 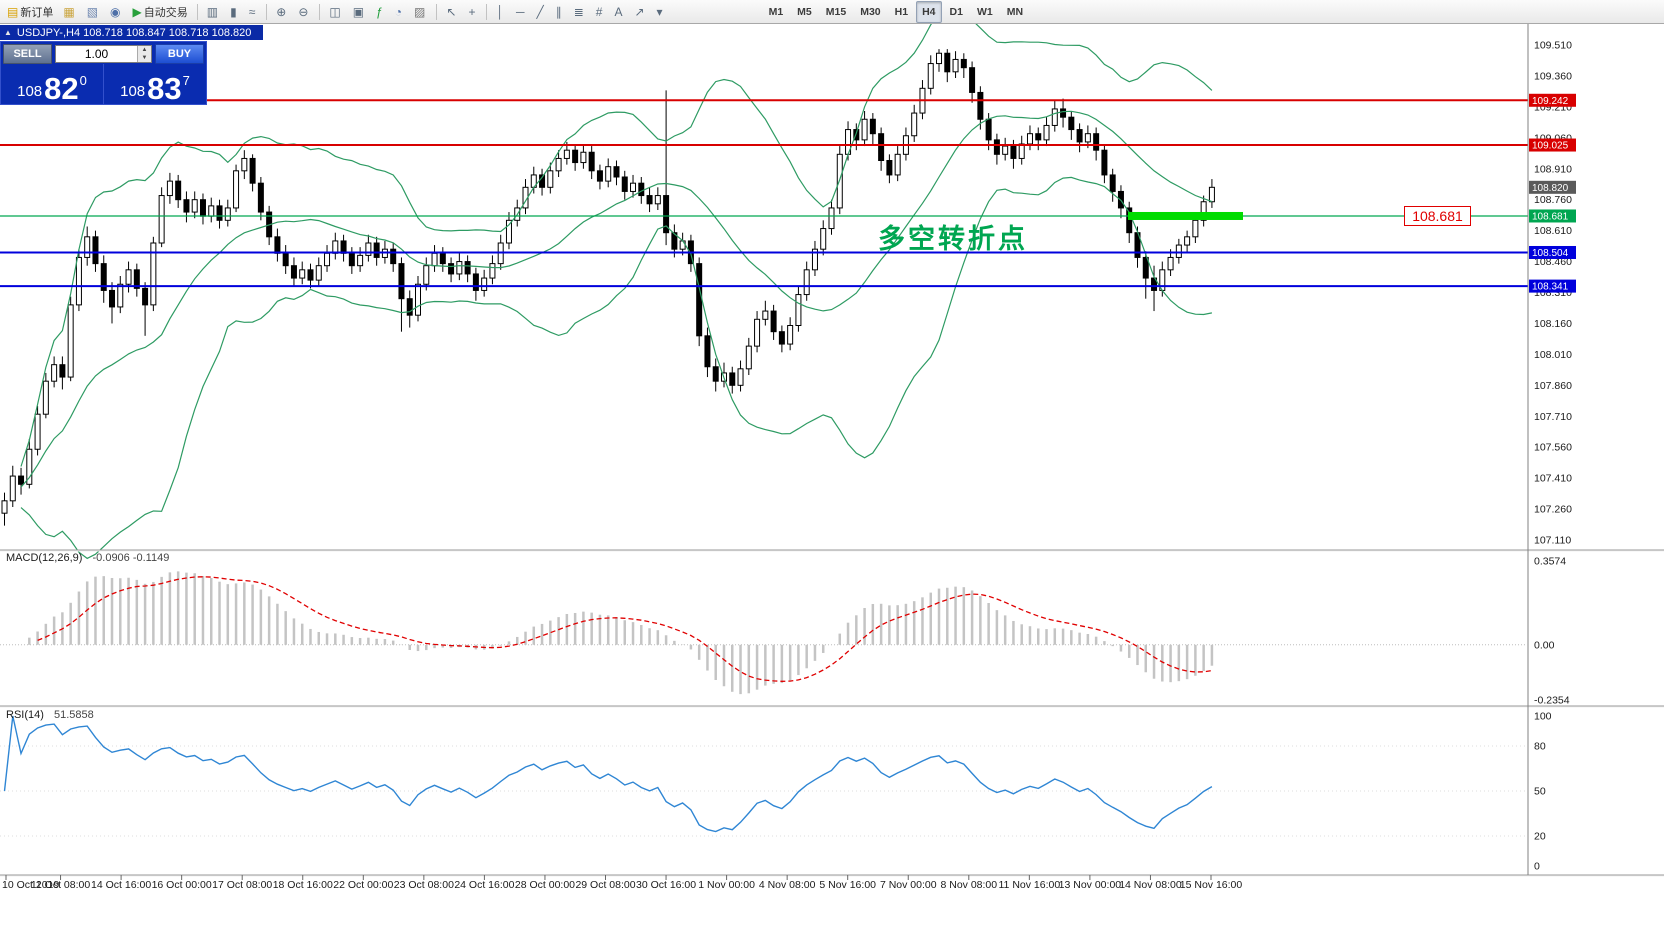 I want to click on svg-text: 22 Oct 00:00, so click(x=363, y=885).